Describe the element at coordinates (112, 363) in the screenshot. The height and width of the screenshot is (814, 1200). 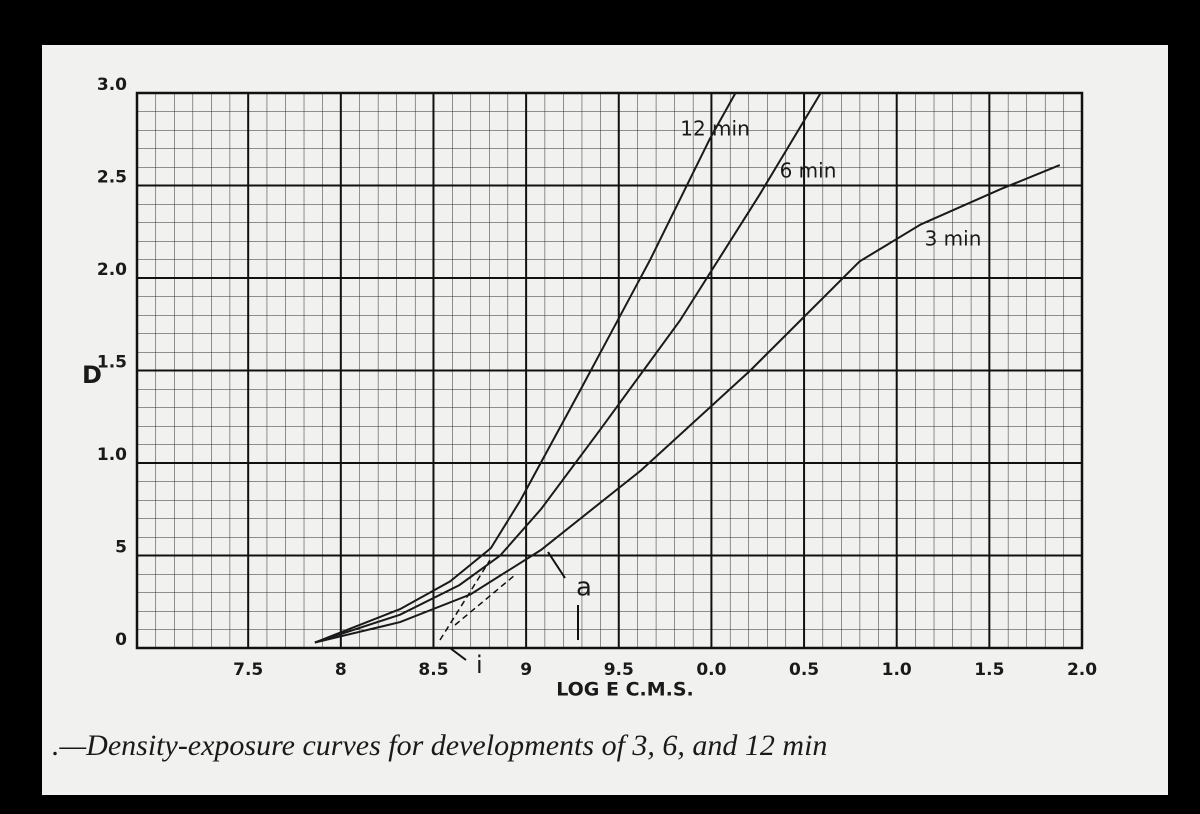
I see `y-tick-label: 1.5` at that location.